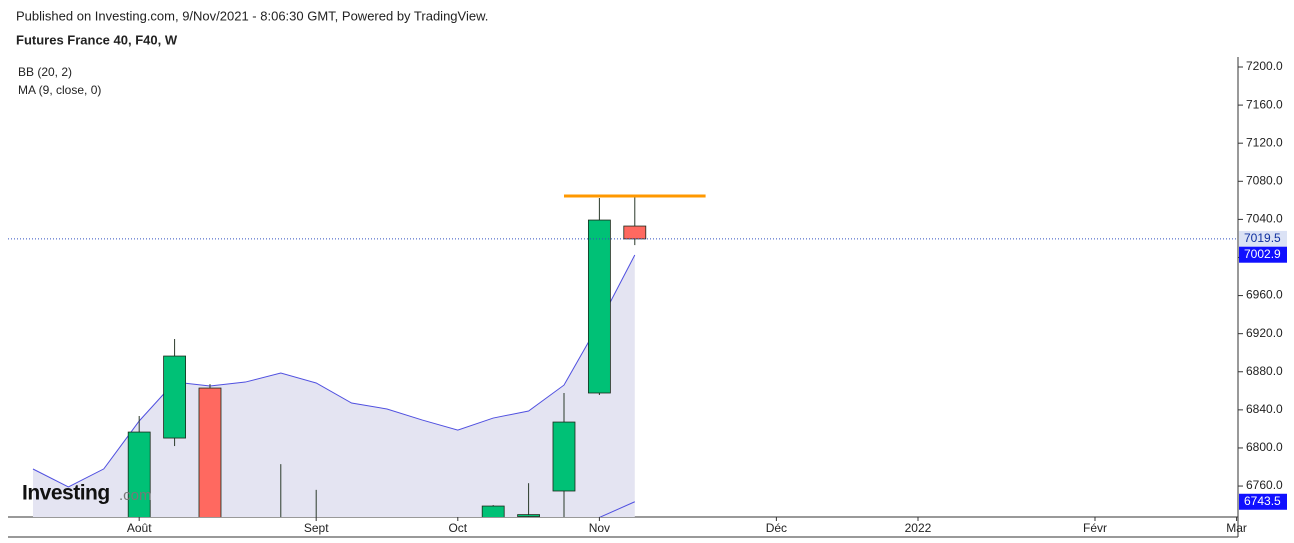 This screenshot has height=543, width=1294. What do you see at coordinates (1264, 295) in the screenshot?
I see `y-tick-label: 6960.0` at bounding box center [1264, 295].